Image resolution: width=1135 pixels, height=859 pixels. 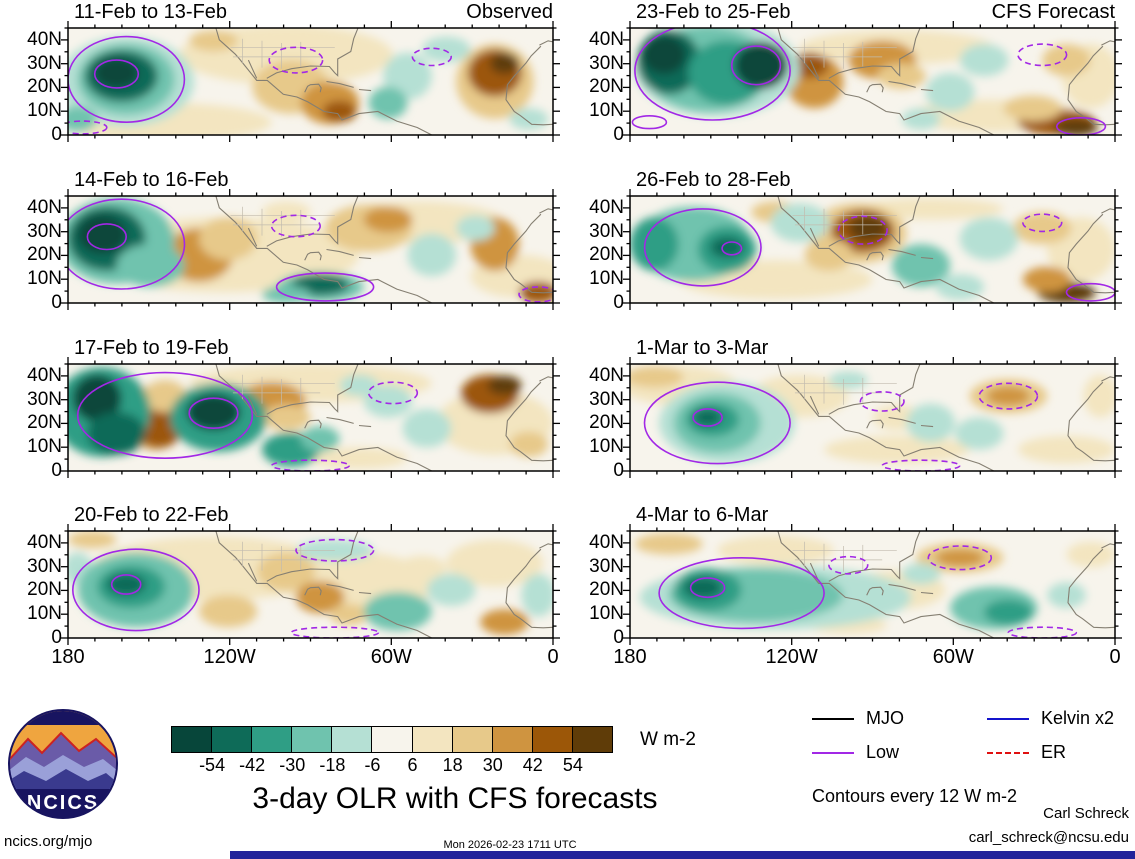 I want to click on author-credit: Carl Schreck, so click(x=1086, y=813).